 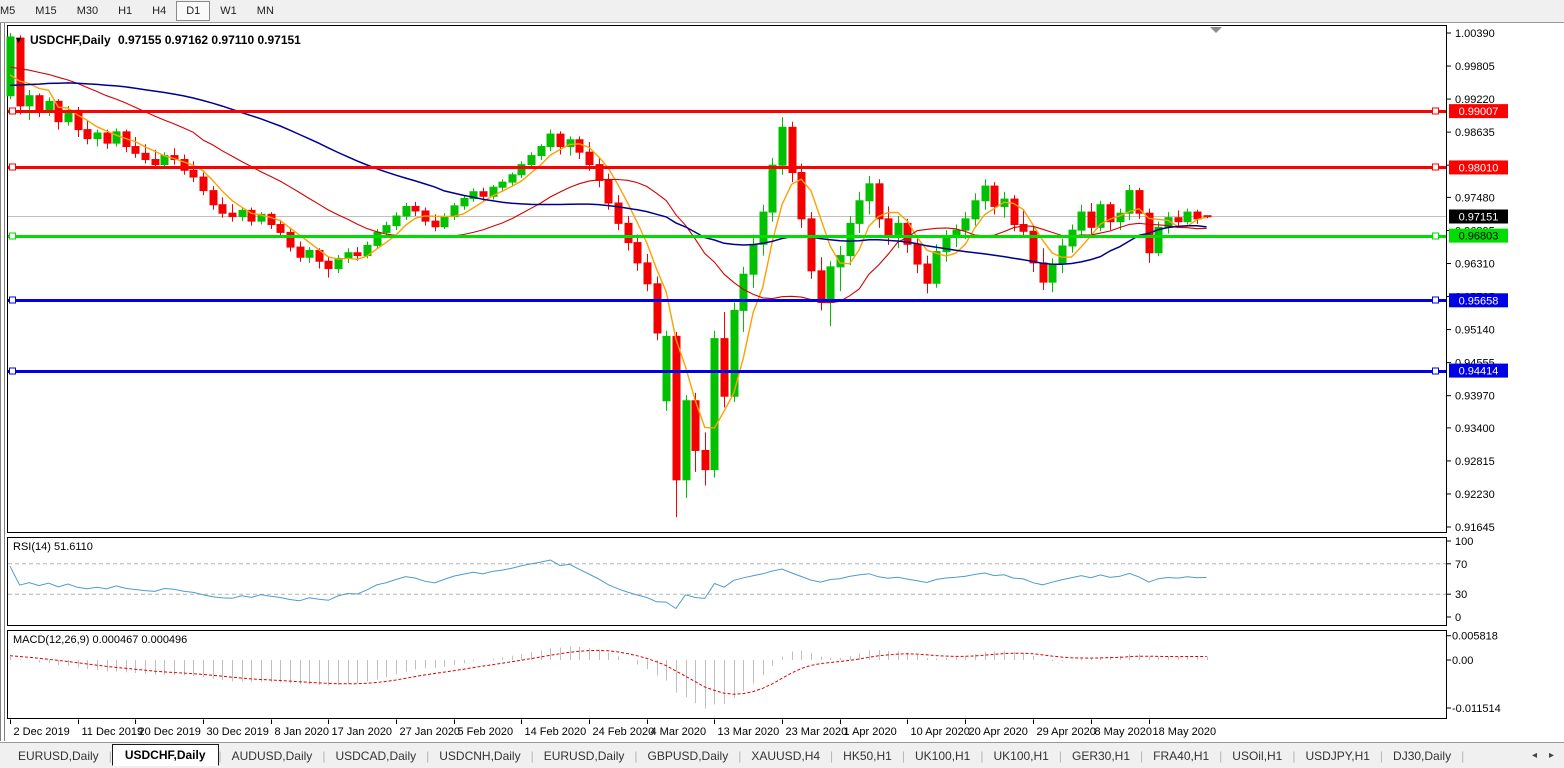 I want to click on rsi-tick: 30, so click(x=1461, y=595).